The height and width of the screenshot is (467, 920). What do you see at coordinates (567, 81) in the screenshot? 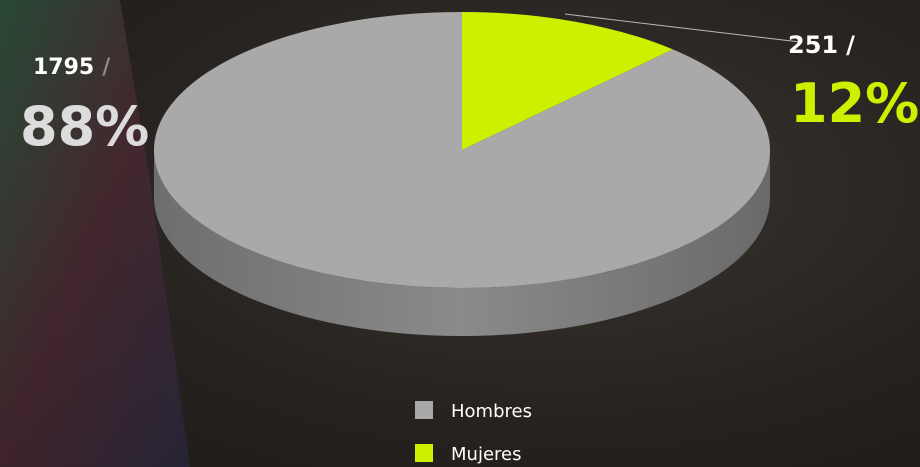
I see `pie-slice` at bounding box center [567, 81].